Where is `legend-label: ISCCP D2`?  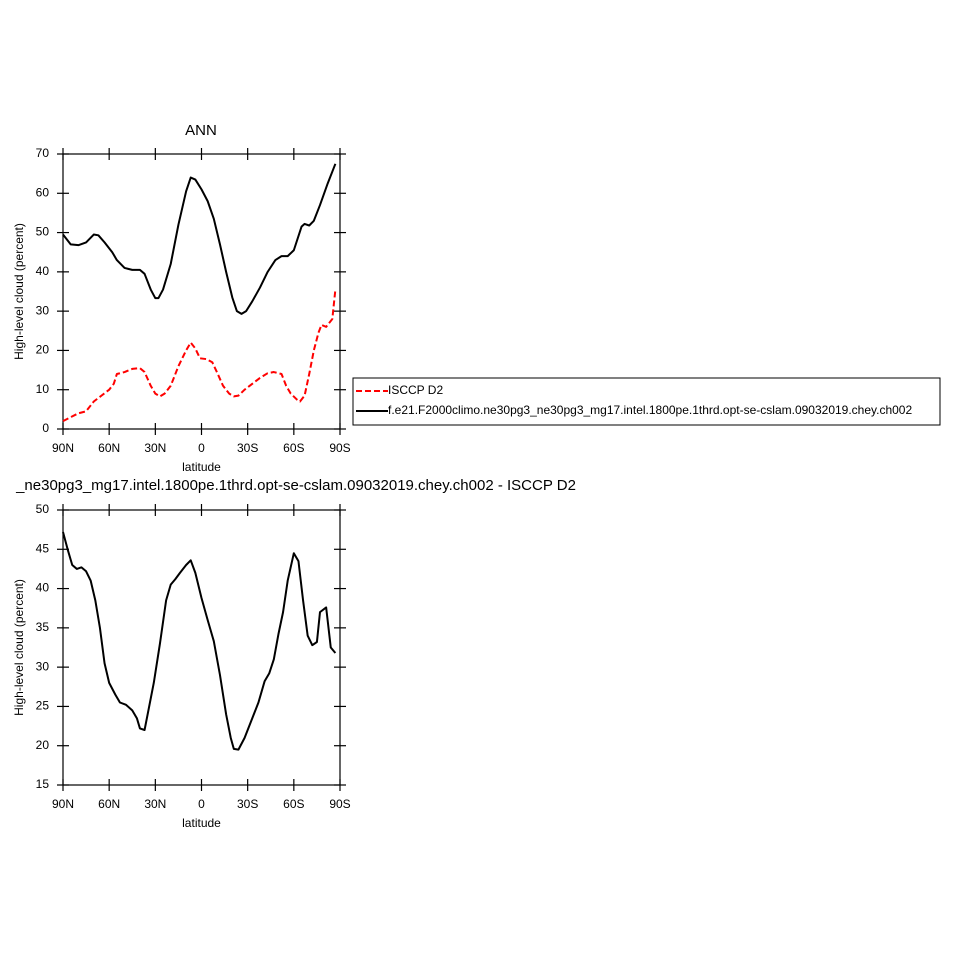
legend-label: ISCCP D2 is located at coordinates (415, 390).